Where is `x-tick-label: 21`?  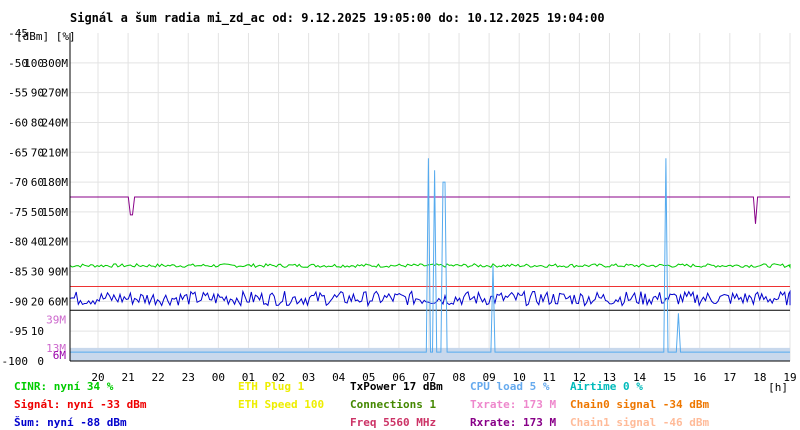 x-tick-label: 21 is located at coordinates (127, 377).